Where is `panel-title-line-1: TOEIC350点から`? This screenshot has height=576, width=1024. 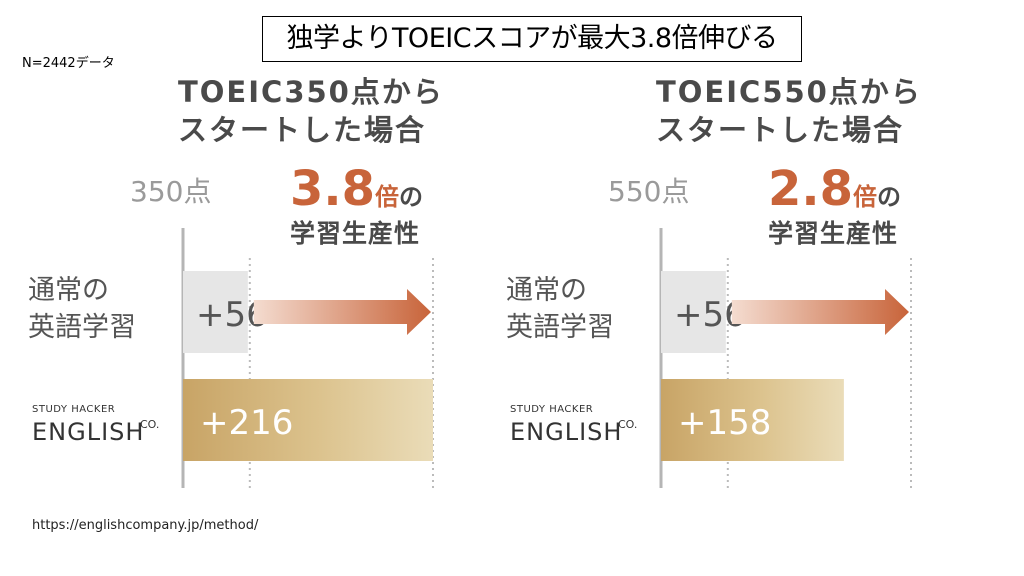
panel-title-line-1: TOEIC350点から is located at coordinates (311, 92).